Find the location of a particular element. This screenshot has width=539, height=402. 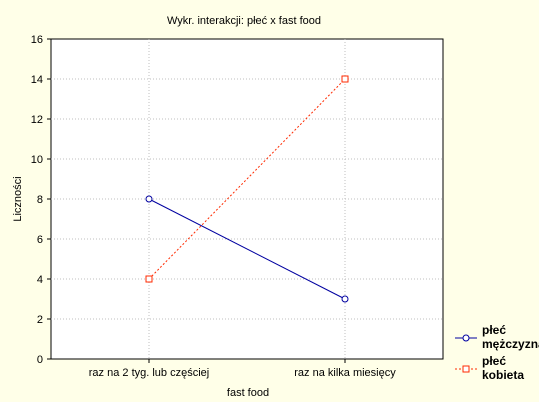

x-tick-label: raz na kilka miesięcy is located at coordinates (345, 373).